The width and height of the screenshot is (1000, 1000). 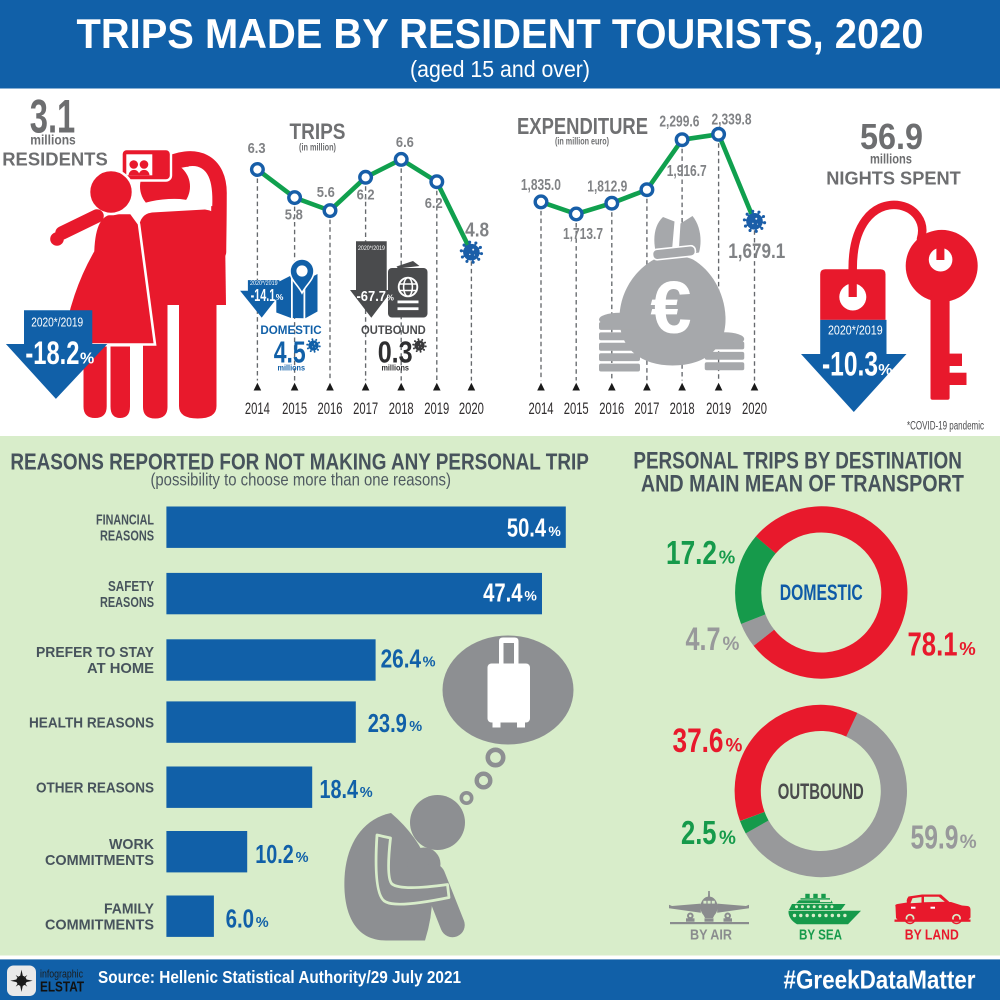 What do you see at coordinates (317, 148) in the screenshot?
I see `svg-text: (in million)` at bounding box center [317, 148].